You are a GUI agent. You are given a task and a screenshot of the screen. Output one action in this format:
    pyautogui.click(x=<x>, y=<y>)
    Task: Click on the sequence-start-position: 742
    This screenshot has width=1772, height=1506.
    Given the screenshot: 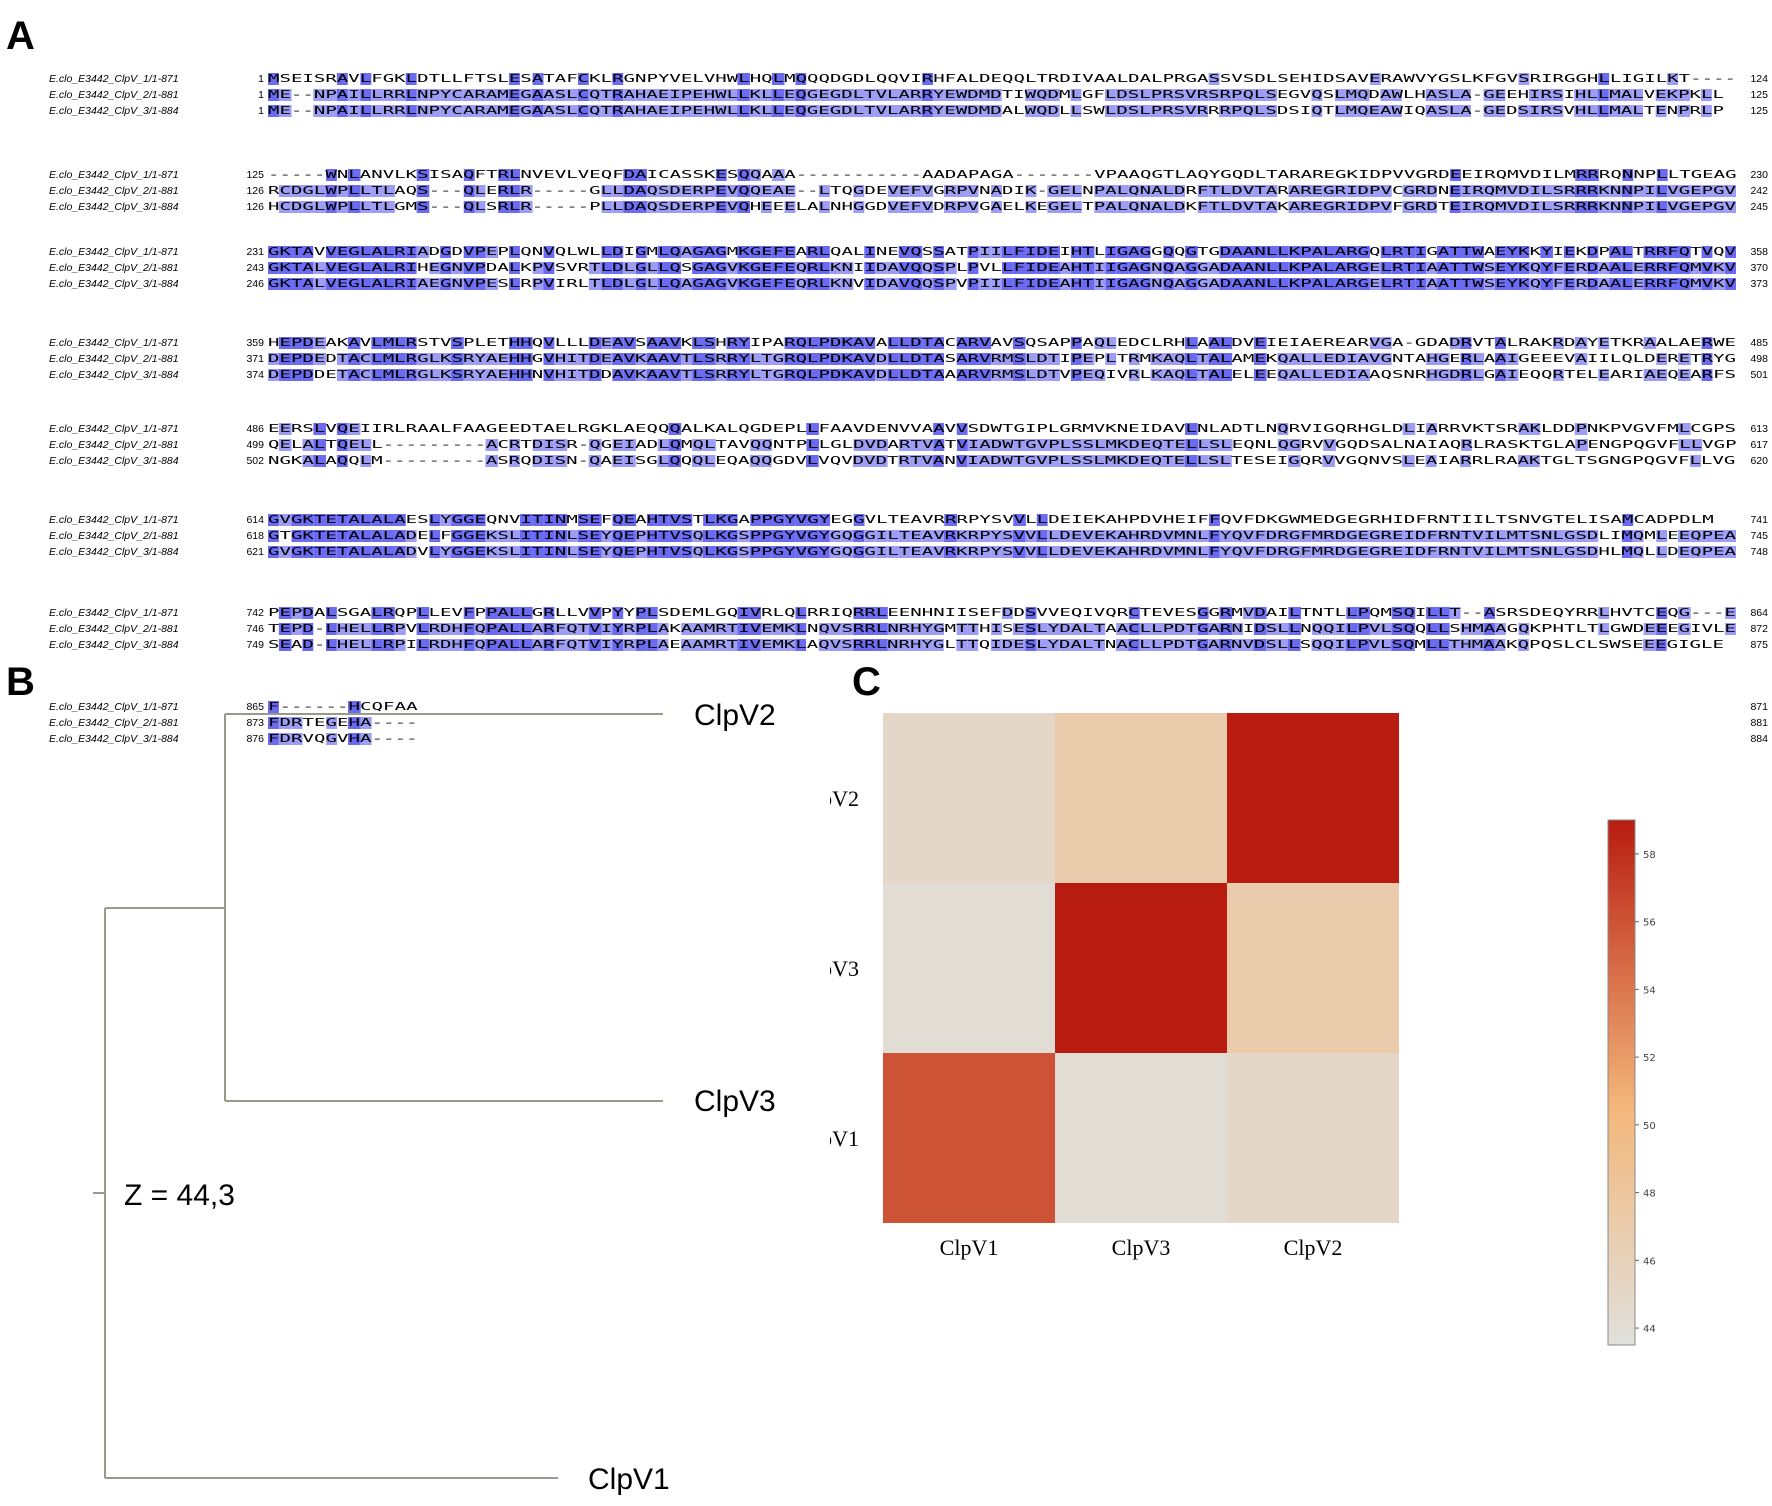 What is the action you would take?
    pyautogui.click(x=255, y=613)
    